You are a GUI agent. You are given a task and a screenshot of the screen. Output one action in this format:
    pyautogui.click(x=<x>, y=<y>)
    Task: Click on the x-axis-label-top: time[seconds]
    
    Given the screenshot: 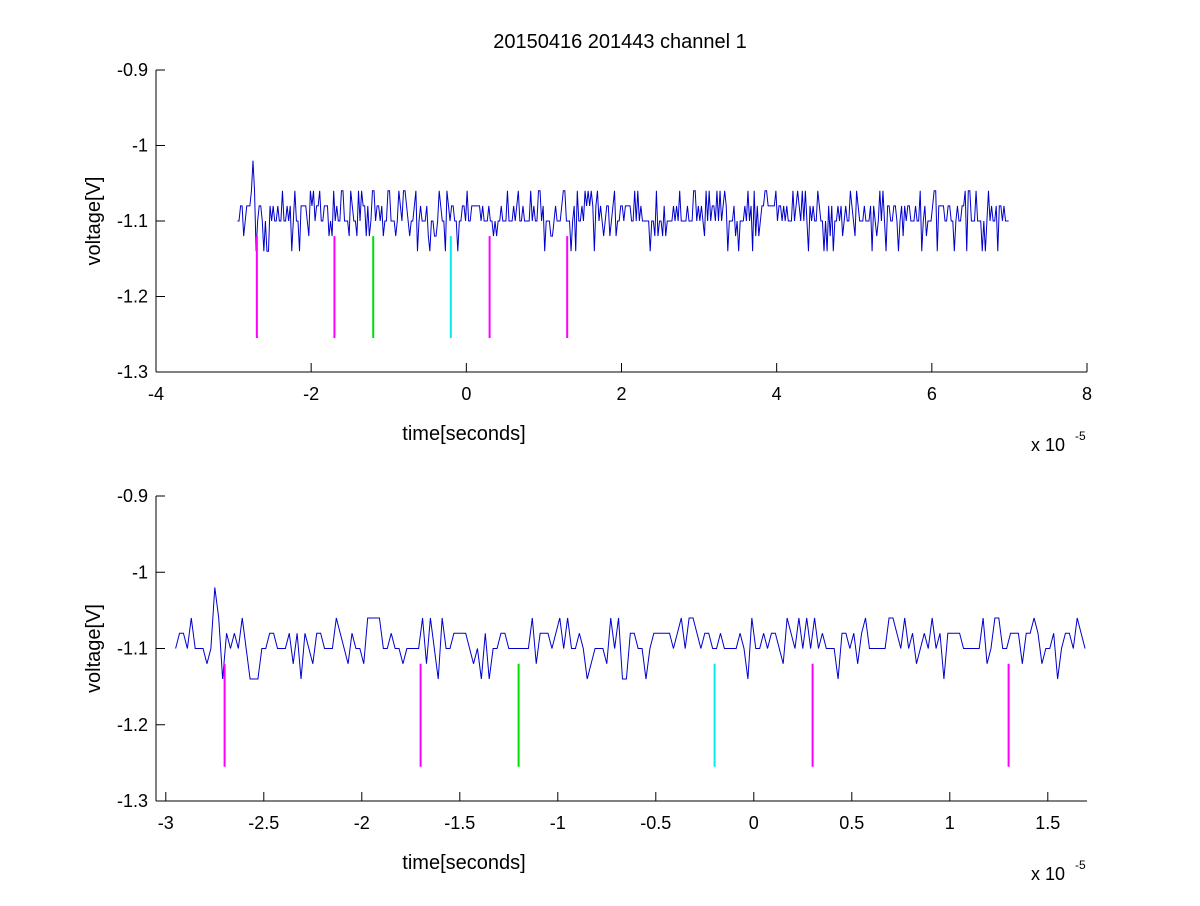 What is the action you would take?
    pyautogui.click(x=463, y=434)
    